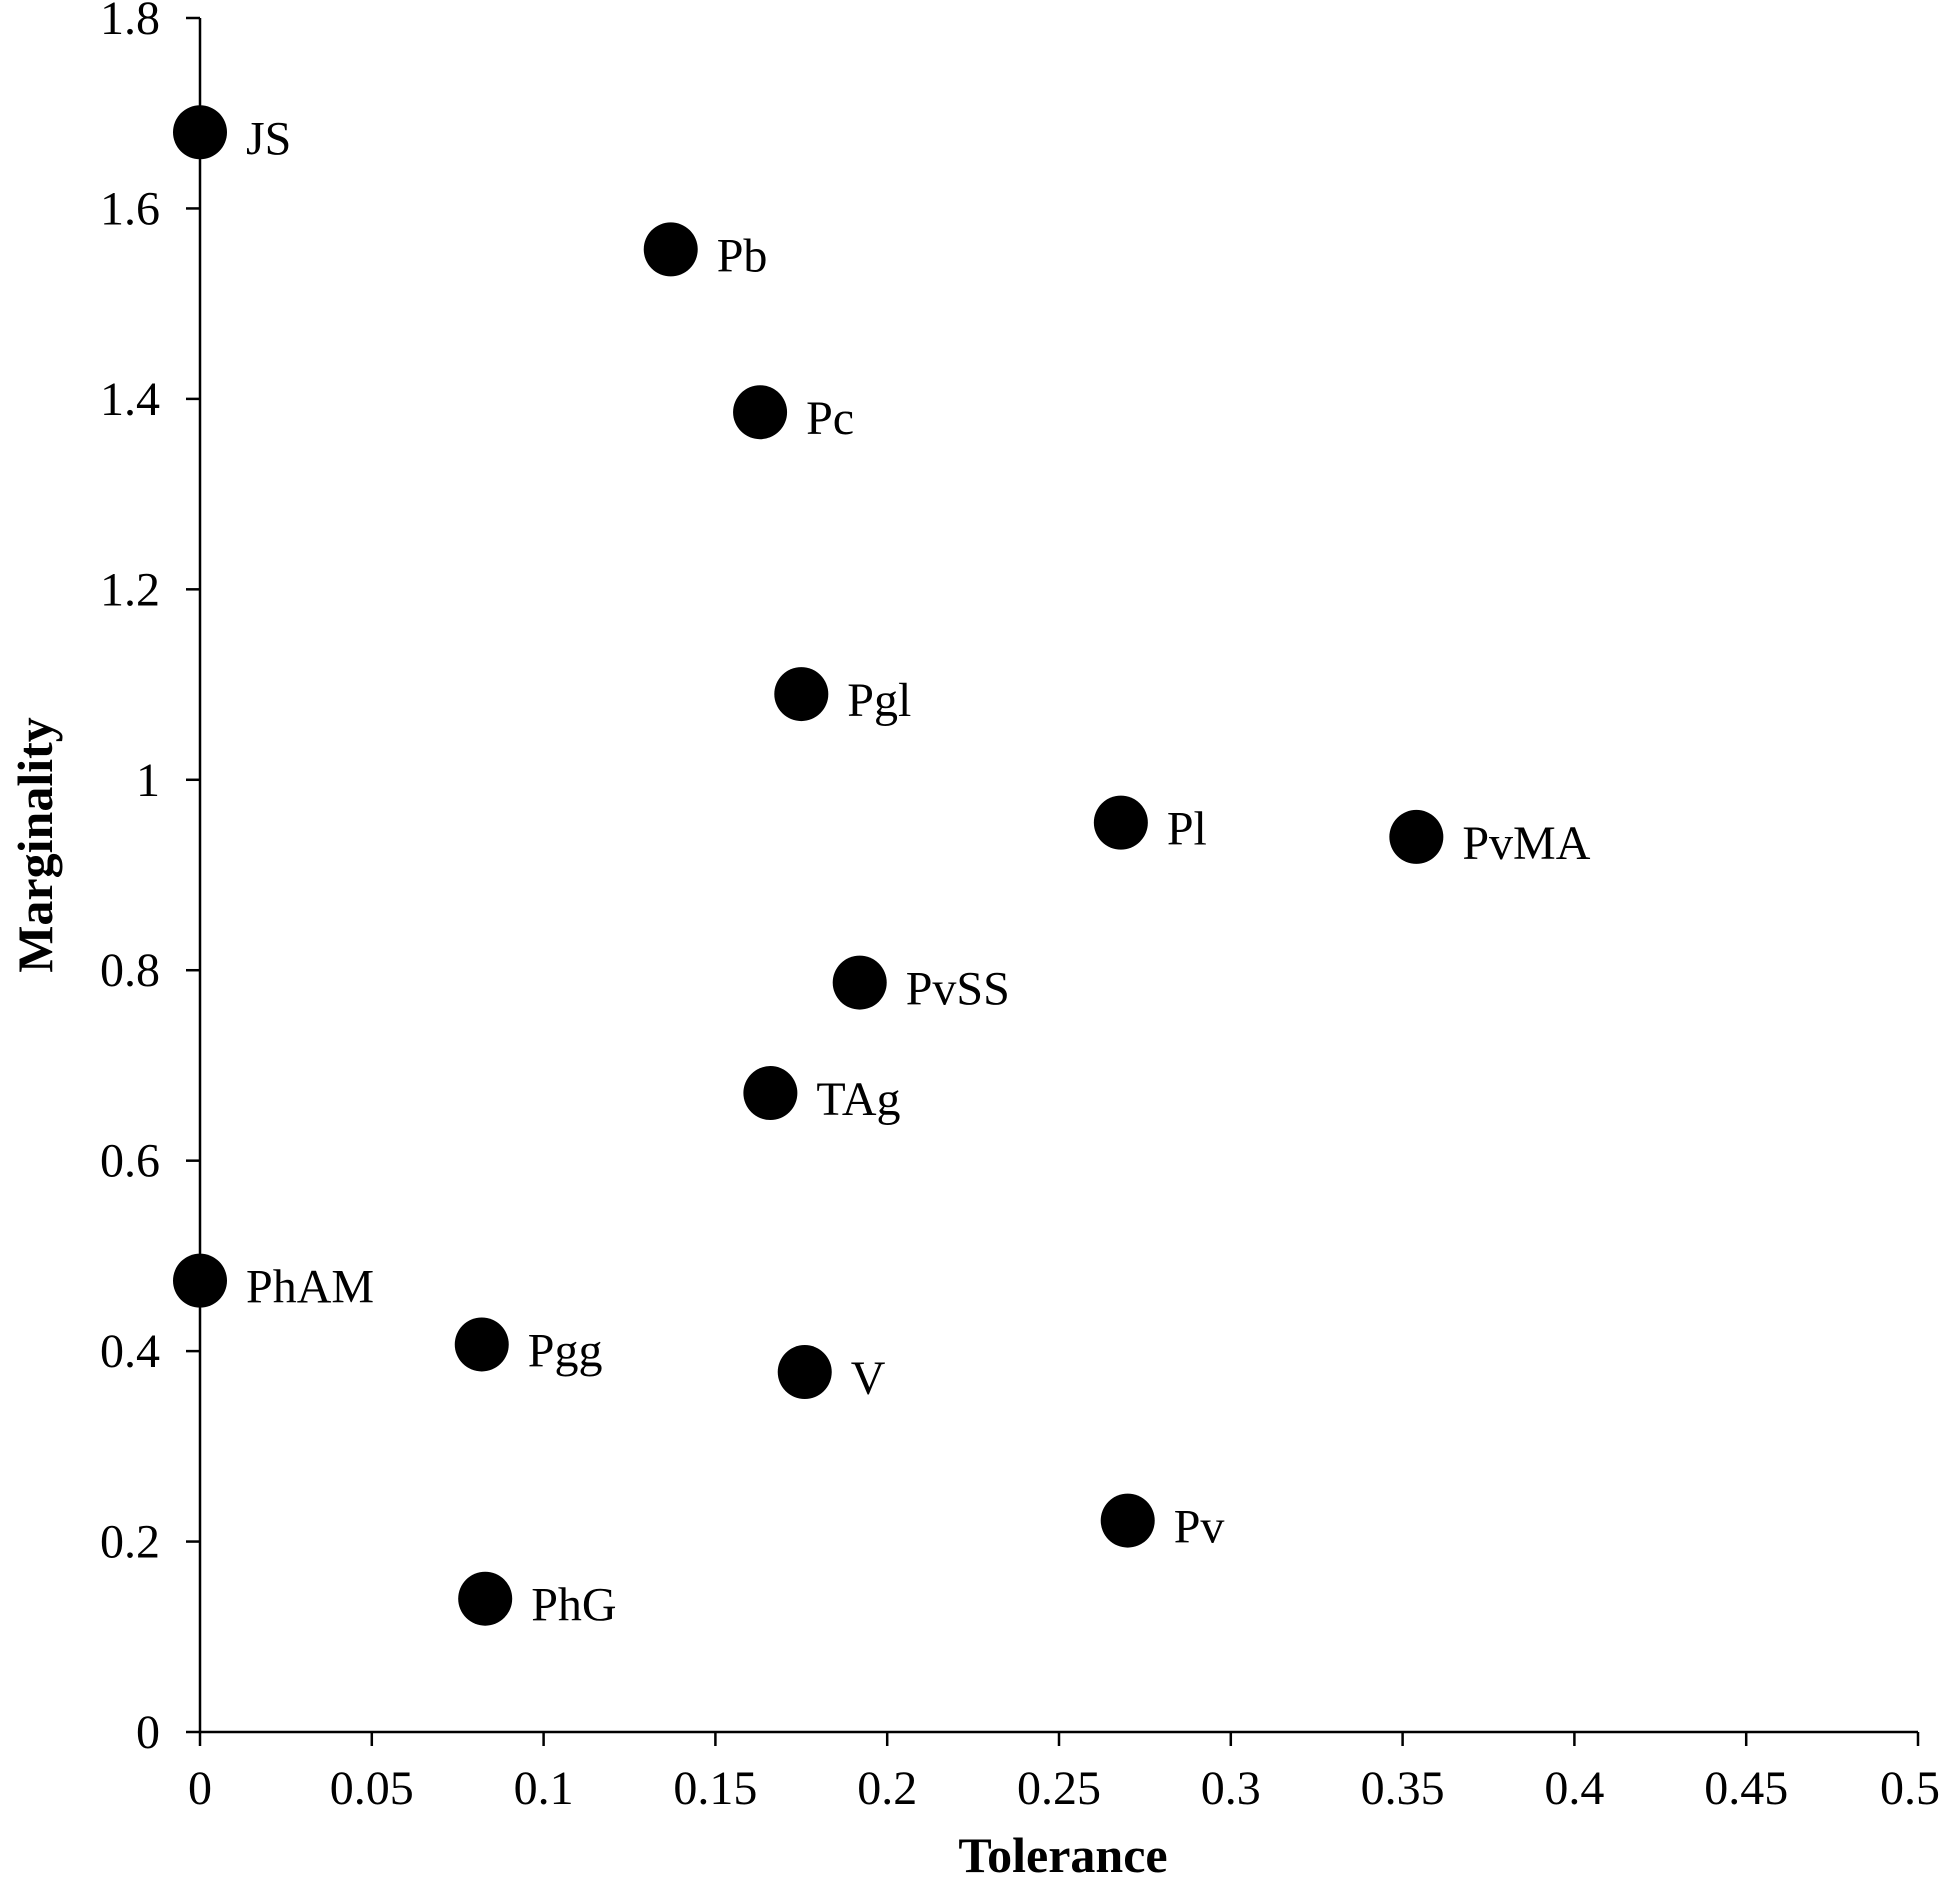  What do you see at coordinates (565, 1350) in the screenshot?
I see `data-point-label: Pgg` at bounding box center [565, 1350].